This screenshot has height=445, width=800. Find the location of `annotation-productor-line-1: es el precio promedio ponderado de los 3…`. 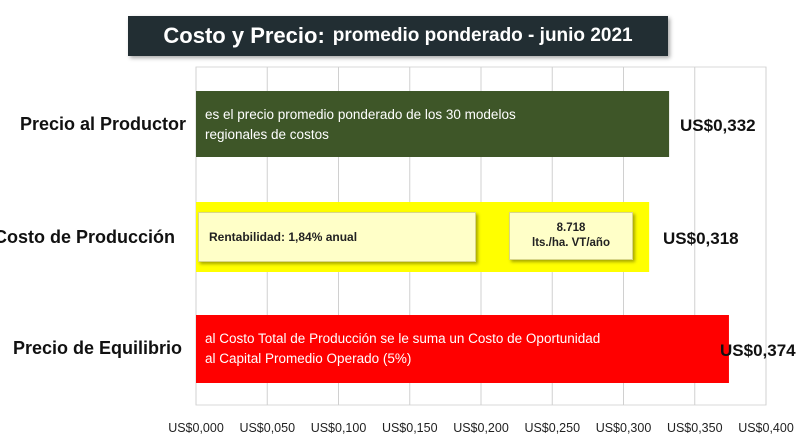

annotation-productor-line-1: es el precio promedio ponderado de los 3… is located at coordinates (360, 114).